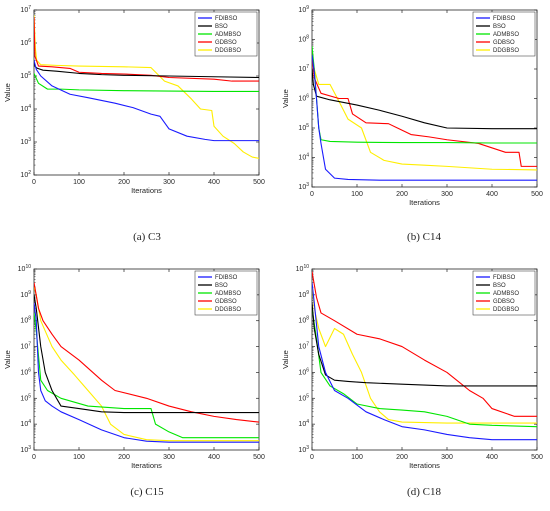 This screenshot has height=511, width=550. I want to click on y-tick-label: 10¹⁰, so click(303, 268).